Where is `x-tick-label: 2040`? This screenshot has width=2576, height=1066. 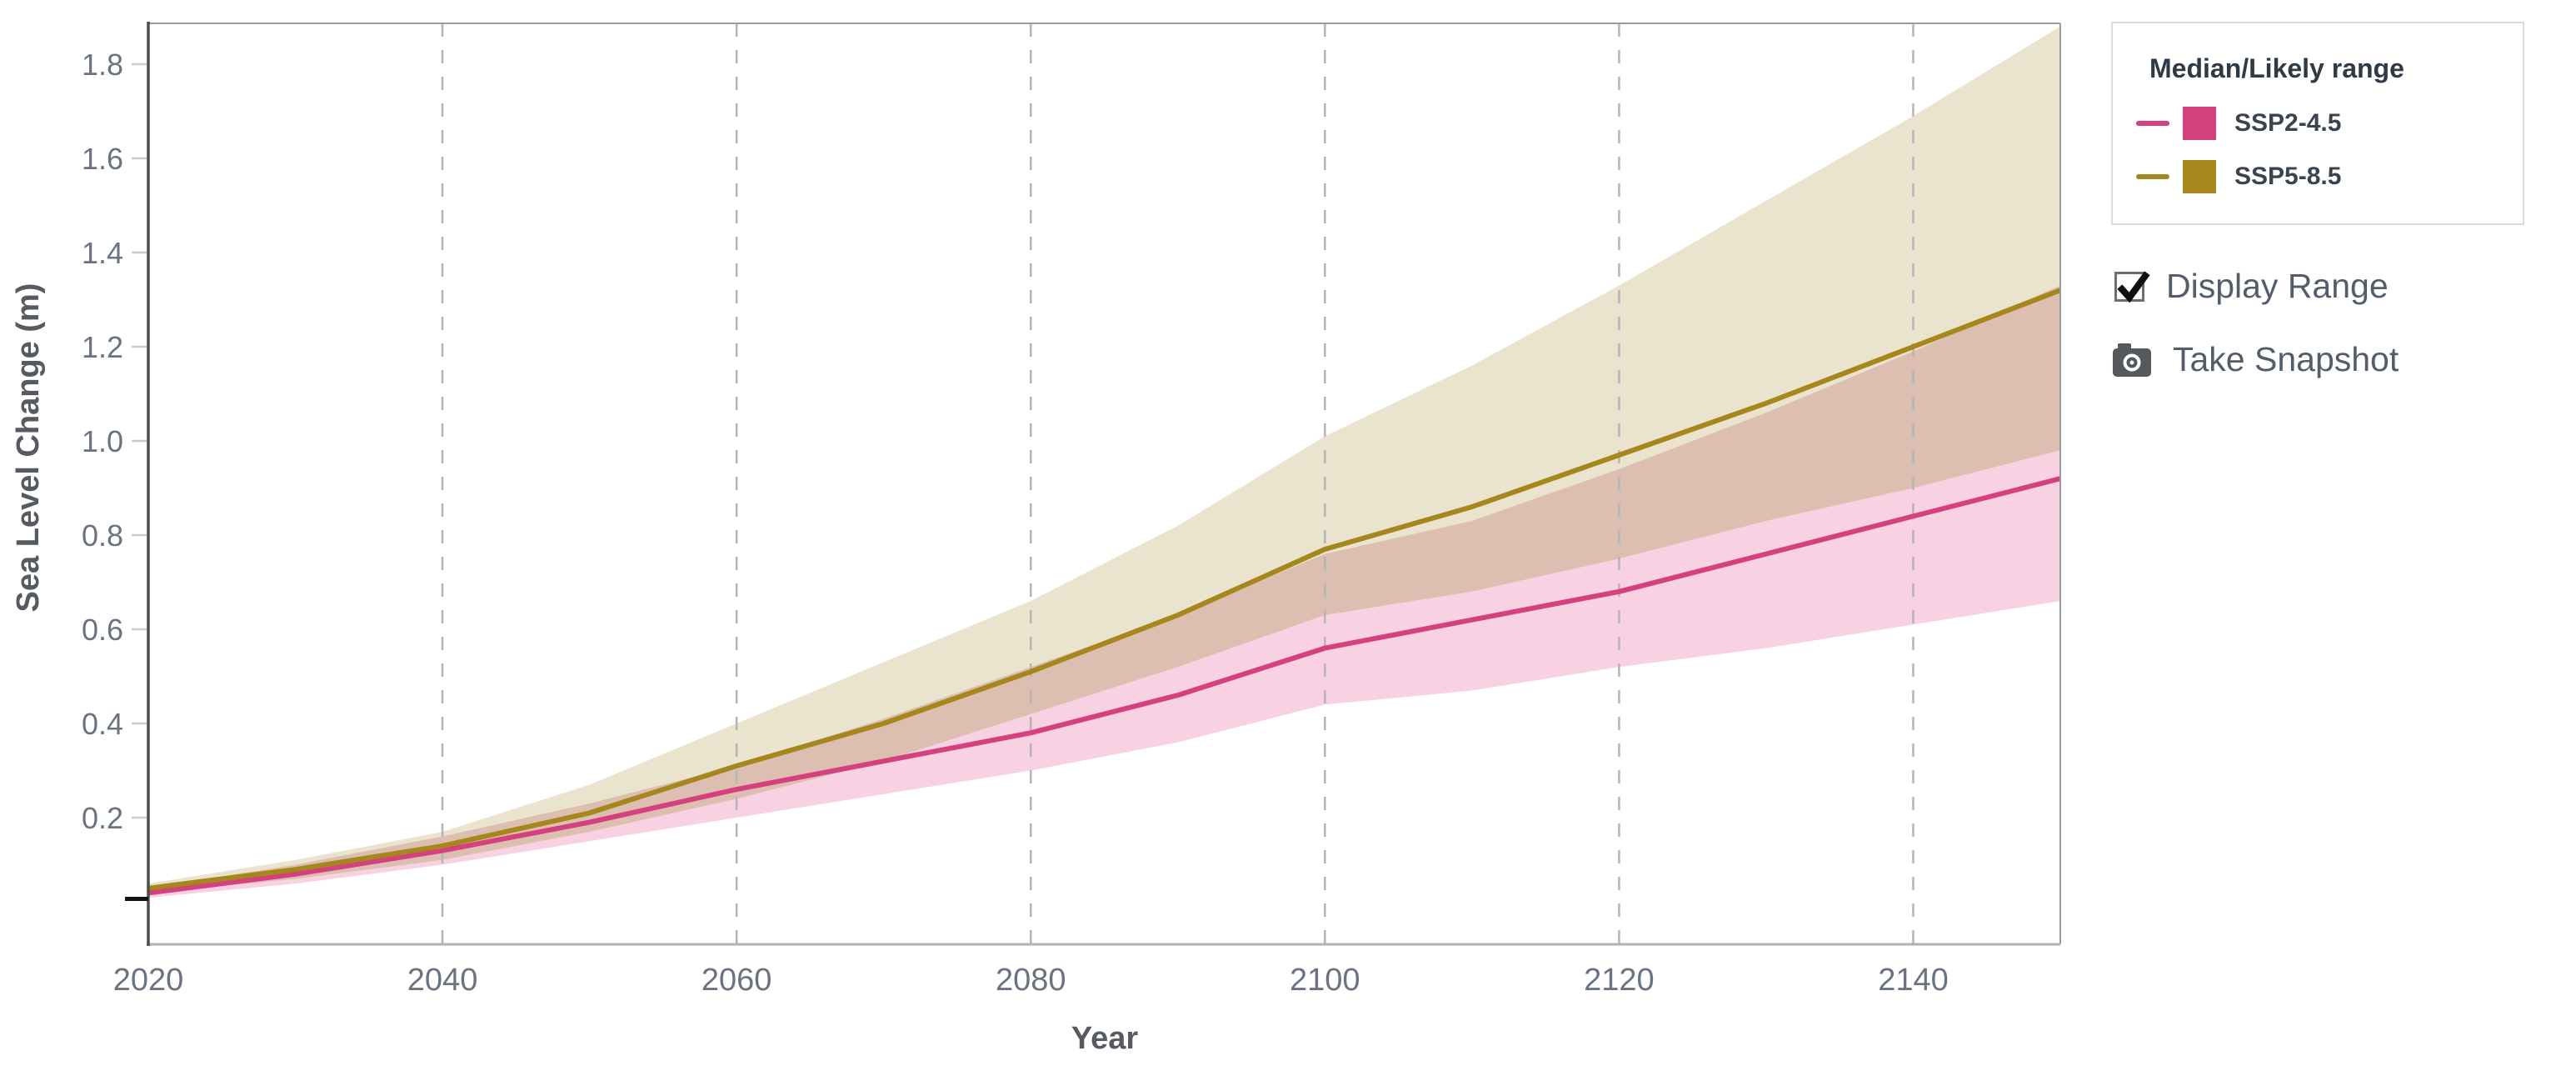
x-tick-label: 2040 is located at coordinates (442, 980).